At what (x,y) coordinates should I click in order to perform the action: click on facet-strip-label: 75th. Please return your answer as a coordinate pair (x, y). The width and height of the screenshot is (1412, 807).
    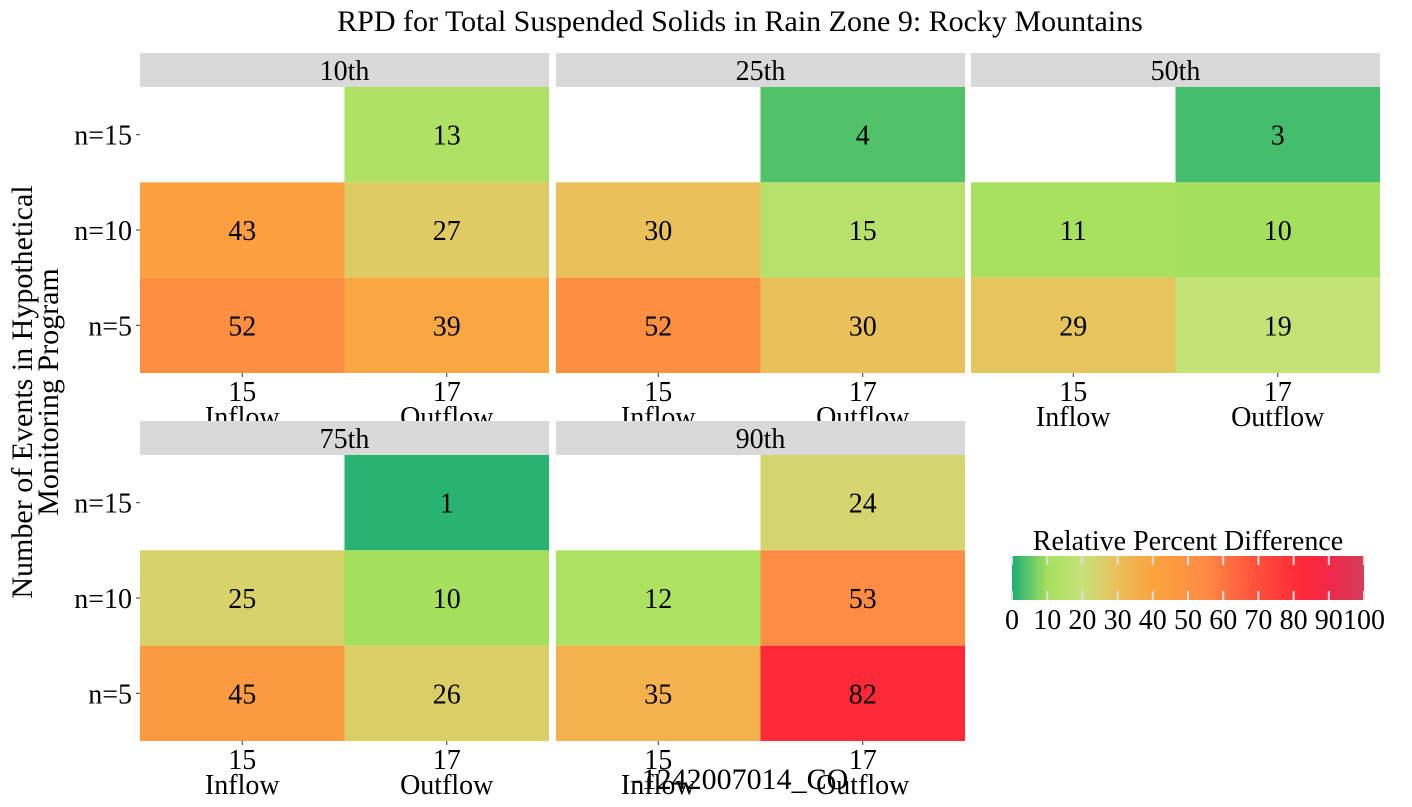
    Looking at the image, I should click on (345, 439).